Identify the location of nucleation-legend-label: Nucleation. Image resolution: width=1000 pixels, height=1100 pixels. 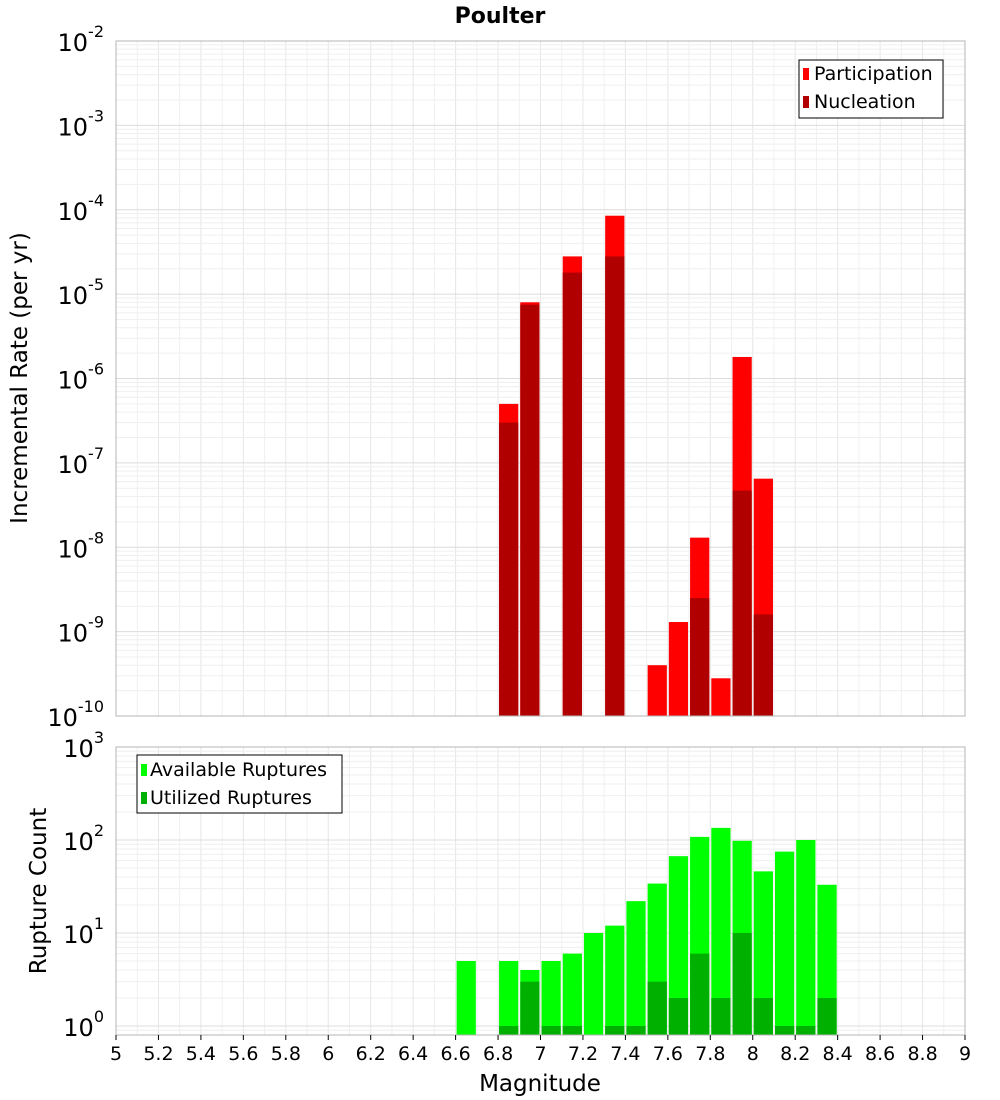
(865, 102).